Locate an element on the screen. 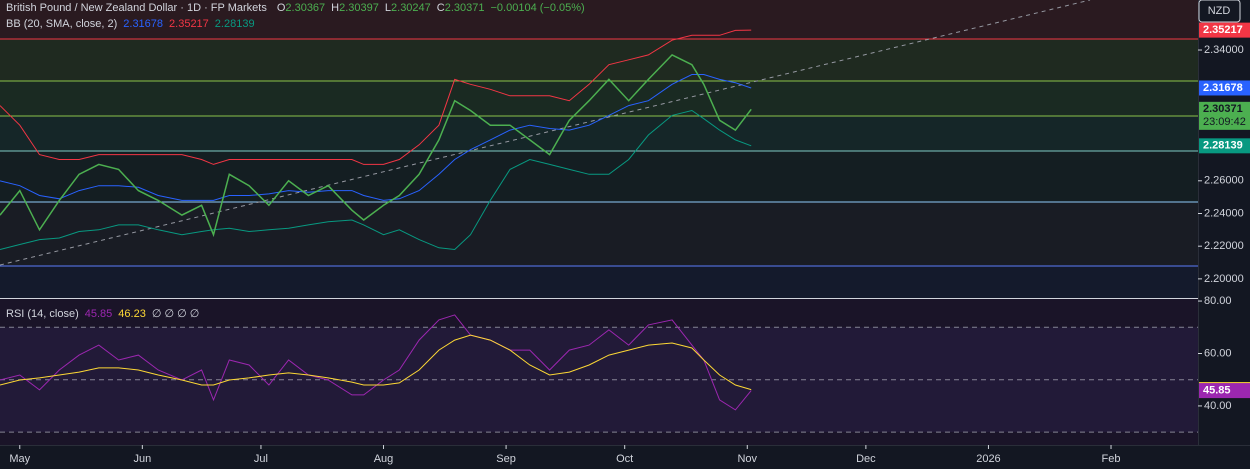 The height and width of the screenshot is (469, 1250). indicator: BB (20, SMA, close, 2) is located at coordinates (61, 24).